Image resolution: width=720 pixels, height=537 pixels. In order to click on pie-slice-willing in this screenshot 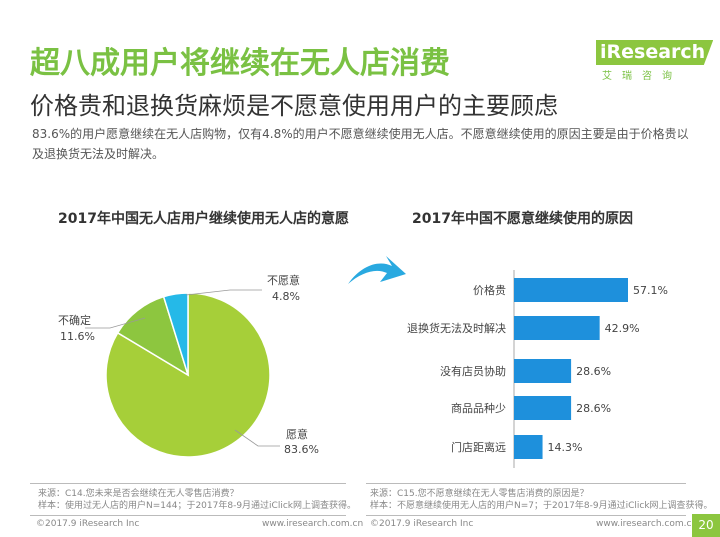, I will do `click(188, 375)`.